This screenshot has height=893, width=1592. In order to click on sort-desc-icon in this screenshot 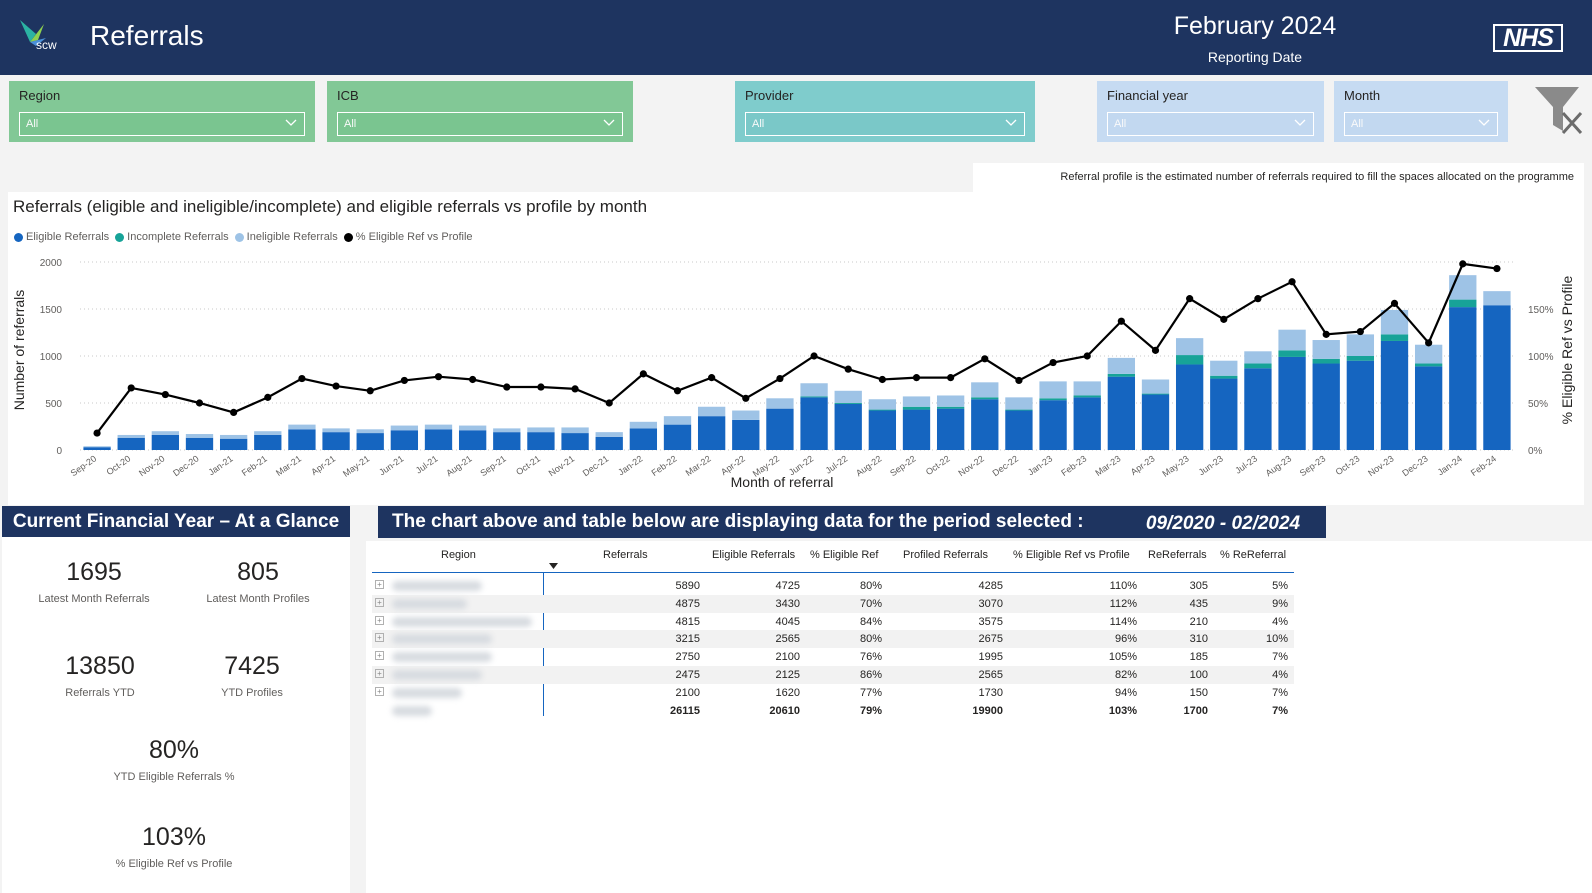, I will do `click(554, 566)`.